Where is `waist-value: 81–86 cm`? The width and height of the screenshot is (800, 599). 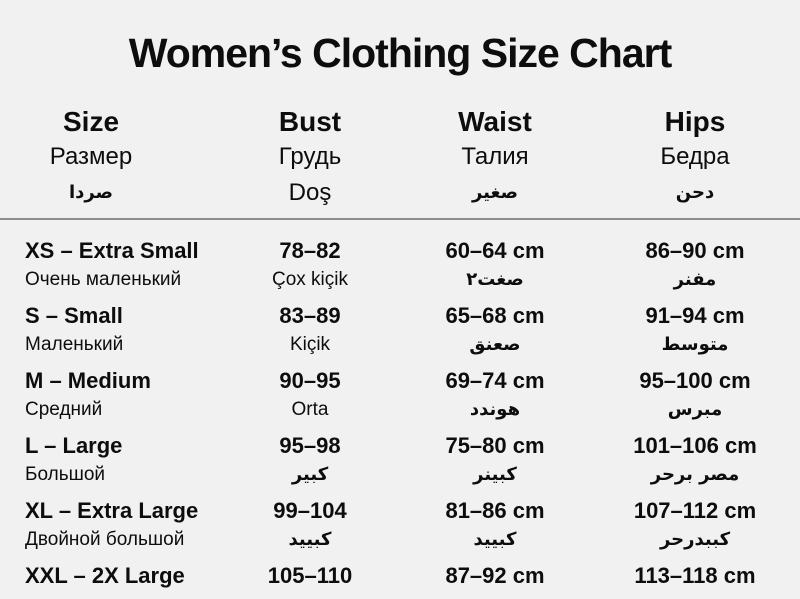
waist-value: 81–86 cm is located at coordinates (495, 510).